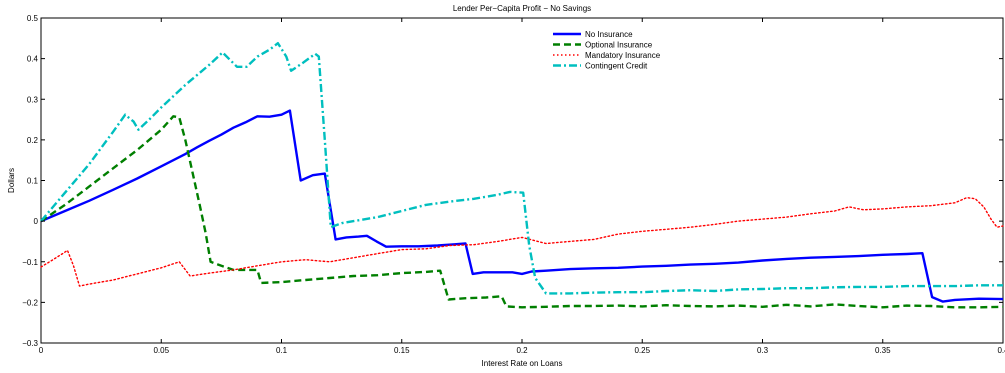 This screenshot has height=373, width=1005. Describe the element at coordinates (36, 221) in the screenshot. I see `y-tick-label: 0` at that location.